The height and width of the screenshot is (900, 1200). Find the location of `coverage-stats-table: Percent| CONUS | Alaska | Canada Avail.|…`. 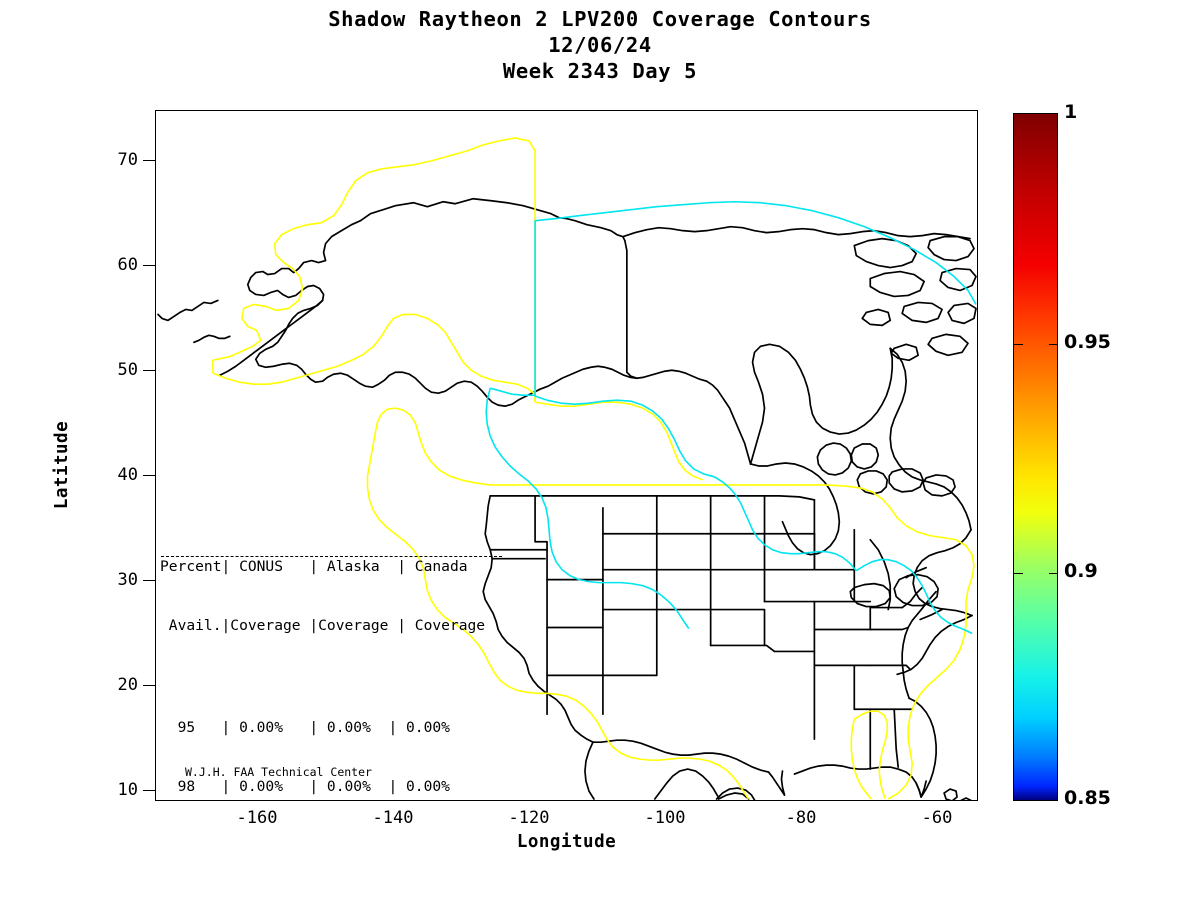

coverage-stats-table: Percent| CONUS | Alaska | Canada Avail.|… is located at coordinates (323, 659).